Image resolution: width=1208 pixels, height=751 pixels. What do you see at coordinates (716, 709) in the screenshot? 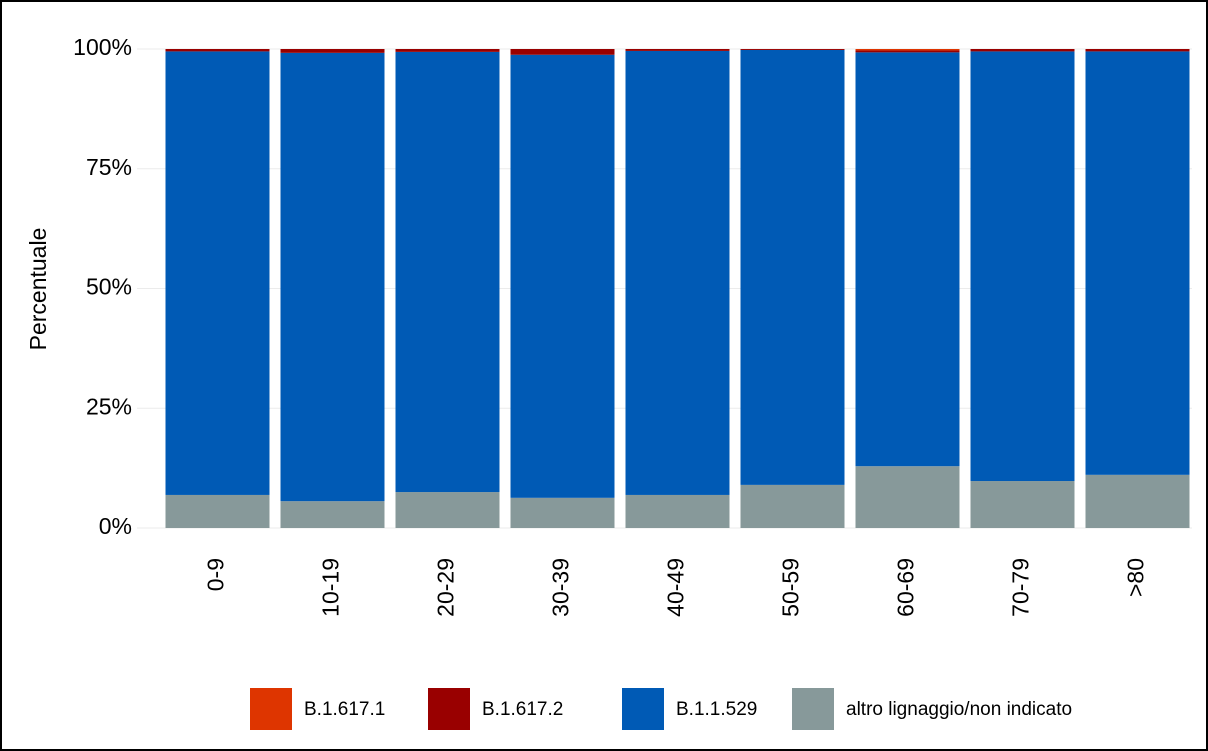
I see `legend-label: B.1.1.529` at bounding box center [716, 709].